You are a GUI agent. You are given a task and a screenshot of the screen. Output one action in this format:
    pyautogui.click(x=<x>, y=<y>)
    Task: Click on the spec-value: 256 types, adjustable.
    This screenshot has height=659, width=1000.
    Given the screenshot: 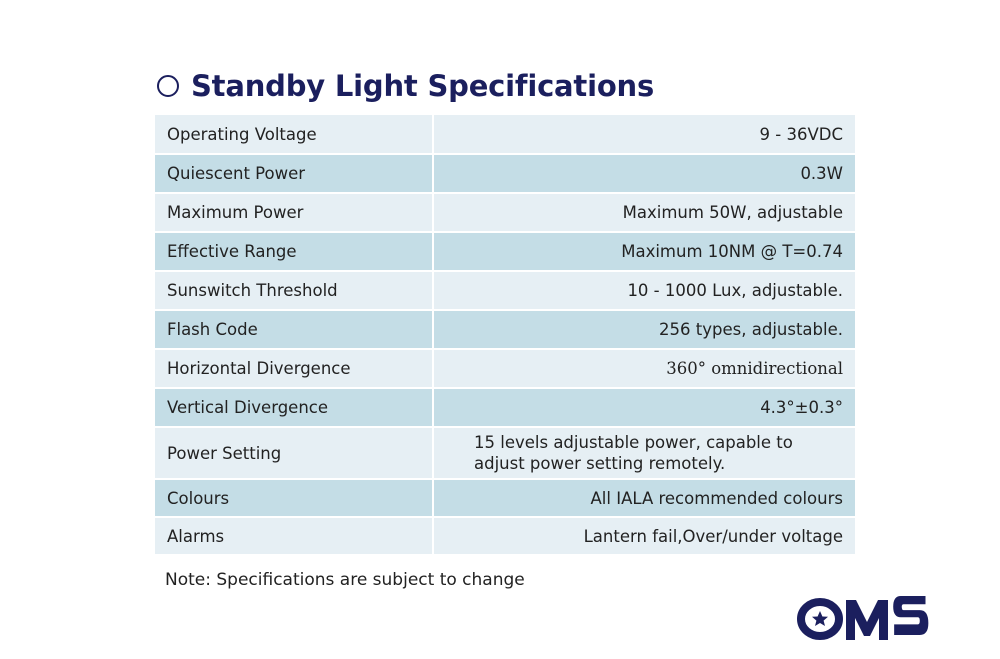 What is the action you would take?
    pyautogui.click(x=644, y=330)
    